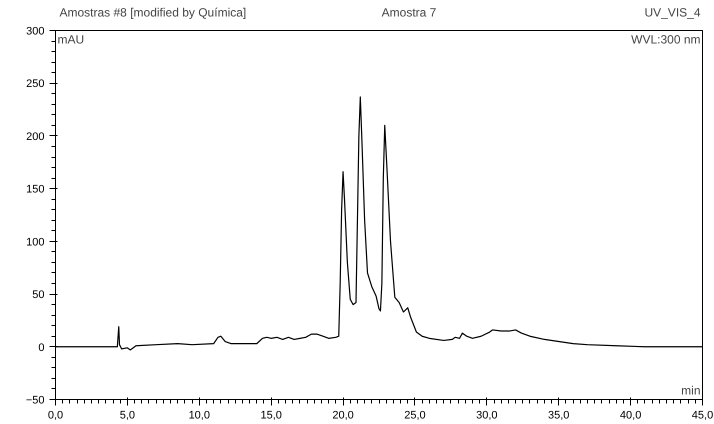  Describe the element at coordinates (35, 136) in the screenshot. I see `y-tick-label: 200` at that location.